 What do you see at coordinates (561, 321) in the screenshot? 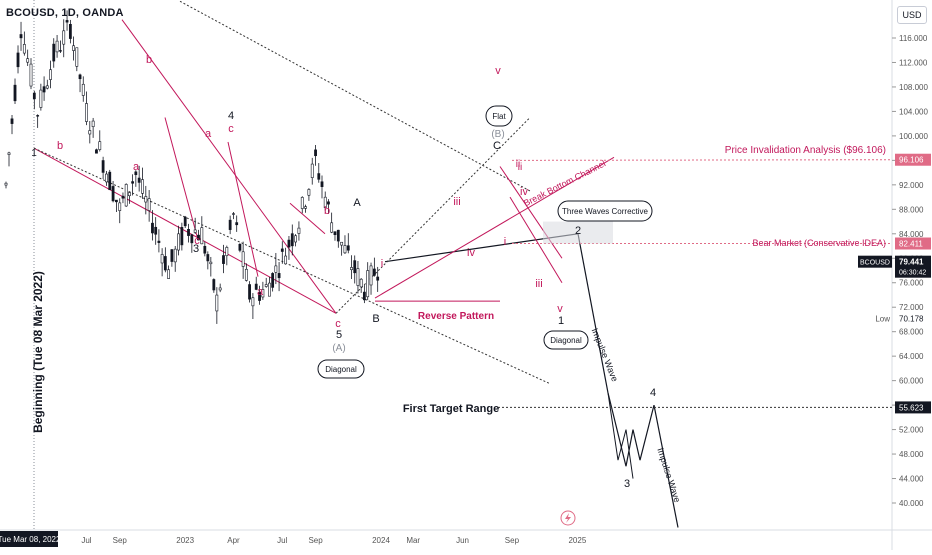
I see `wave-label-1b: 1` at bounding box center [561, 321].